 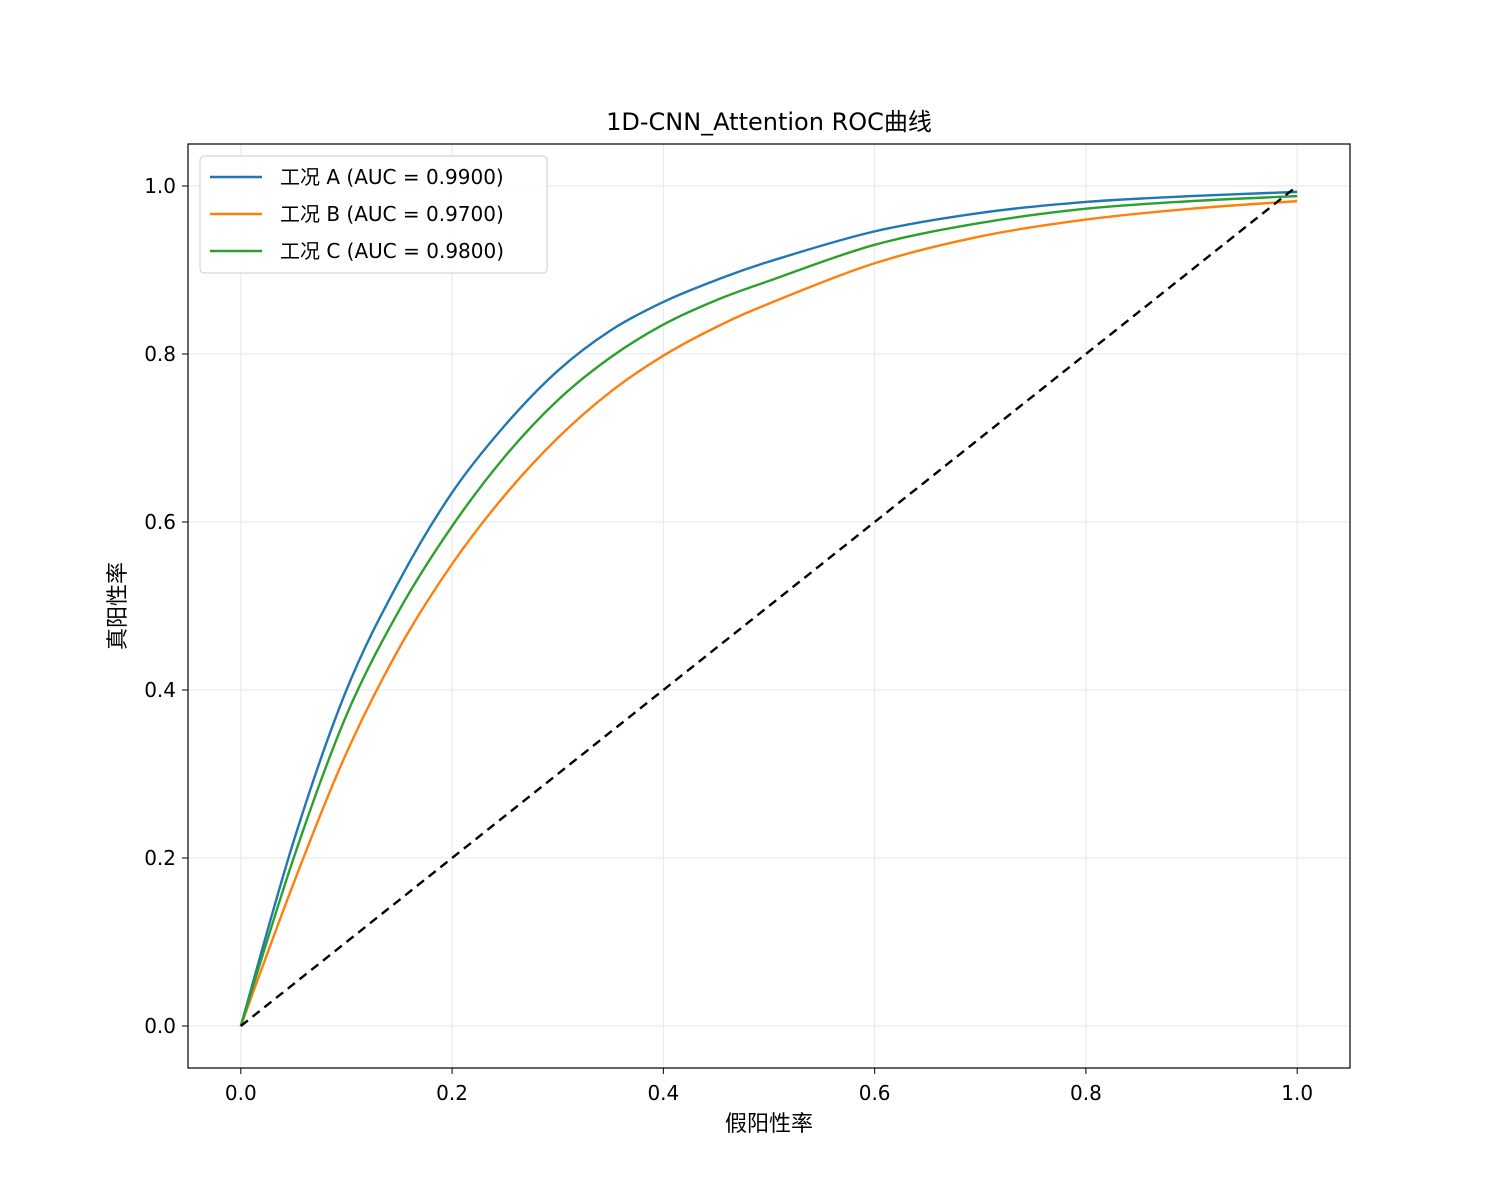 What do you see at coordinates (392, 251) in the screenshot?
I see `legend-entry: 工况 C (AUC = 0.9800)` at bounding box center [392, 251].